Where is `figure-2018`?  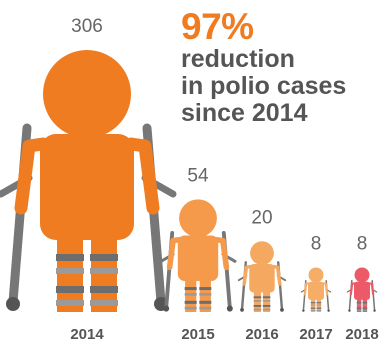
figure-2018 is located at coordinates (362, 289).